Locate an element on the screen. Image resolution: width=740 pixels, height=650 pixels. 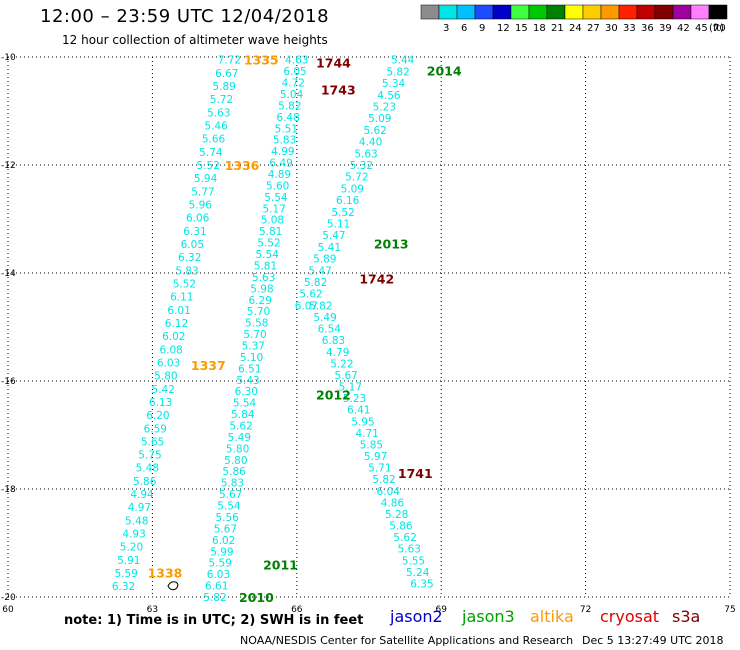
satellite-legend-item: altika is located at coordinates (552, 616).